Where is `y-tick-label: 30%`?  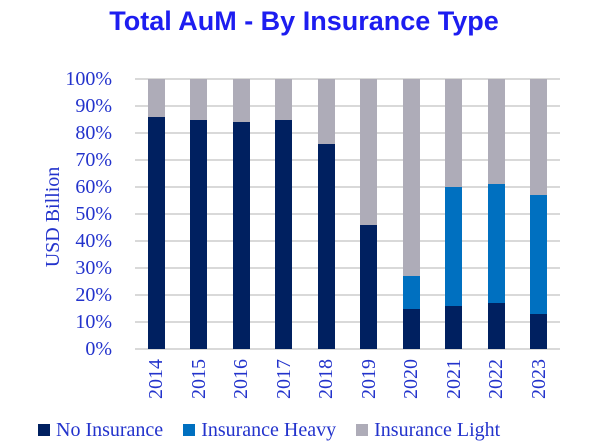
y-tick-label: 30% is located at coordinates (93, 268).